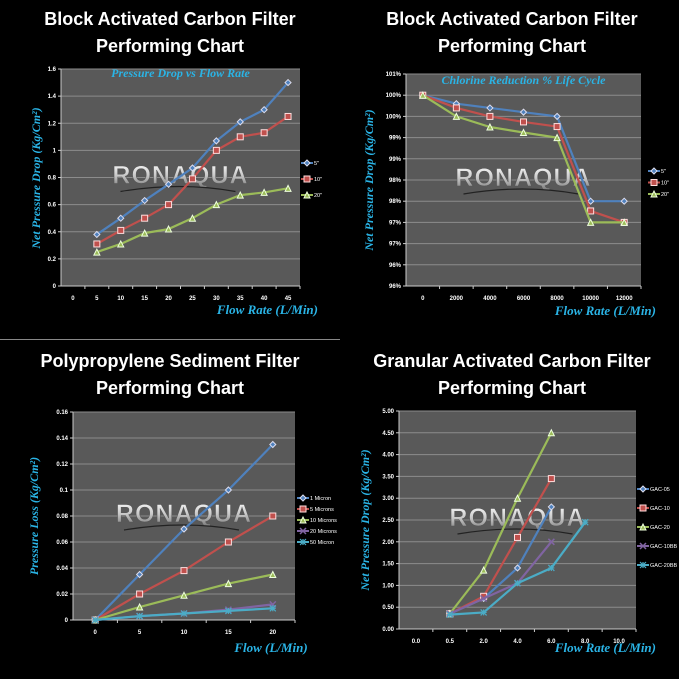  I want to click on legend-label: GAC-10BB, so click(664, 547).